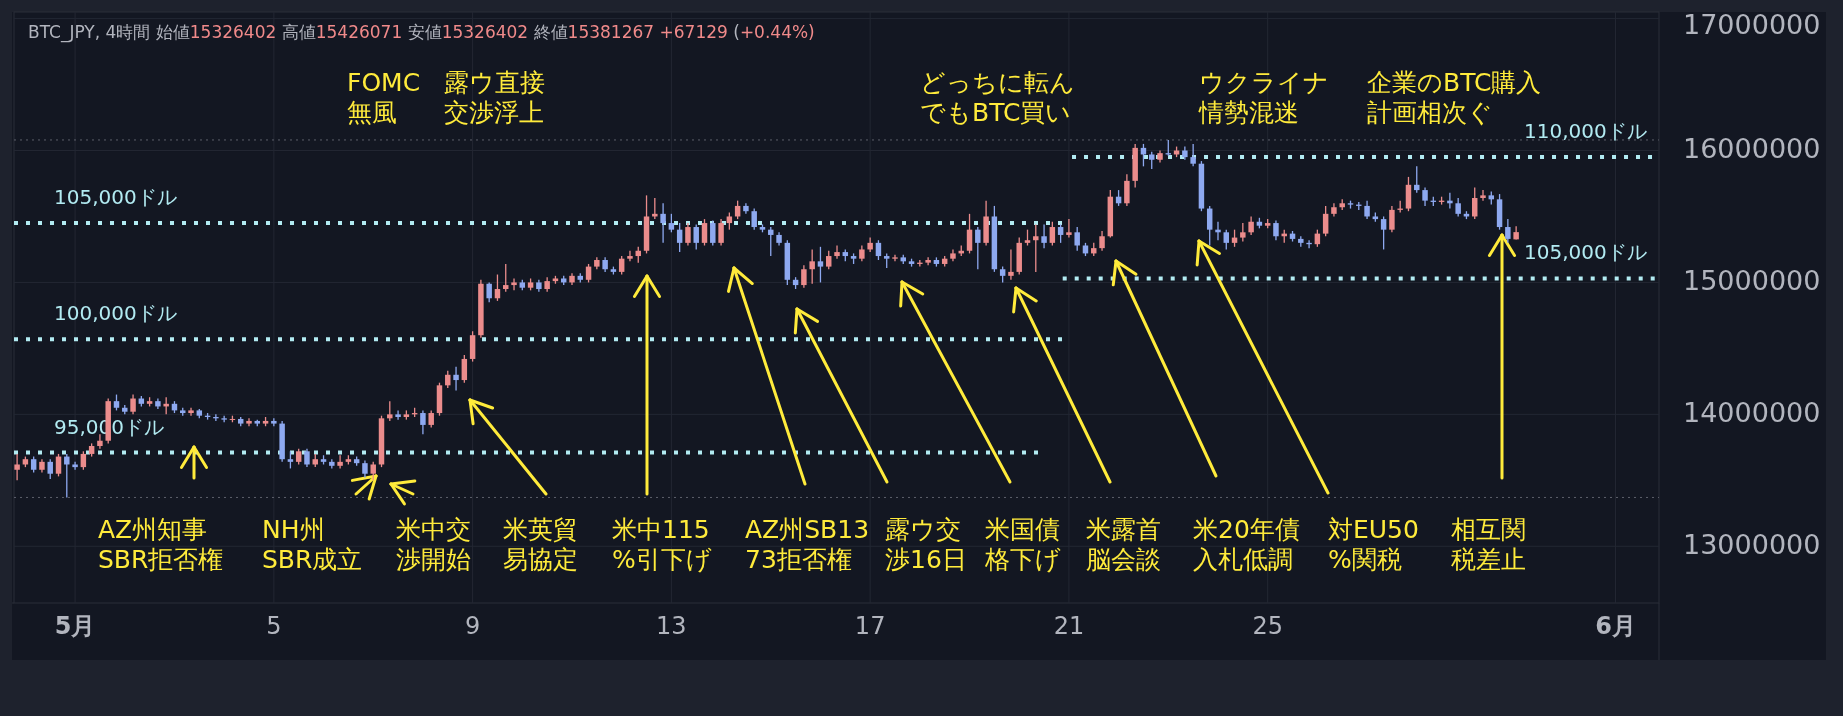  I want to click on x-tick-label: 17, so click(870, 626).